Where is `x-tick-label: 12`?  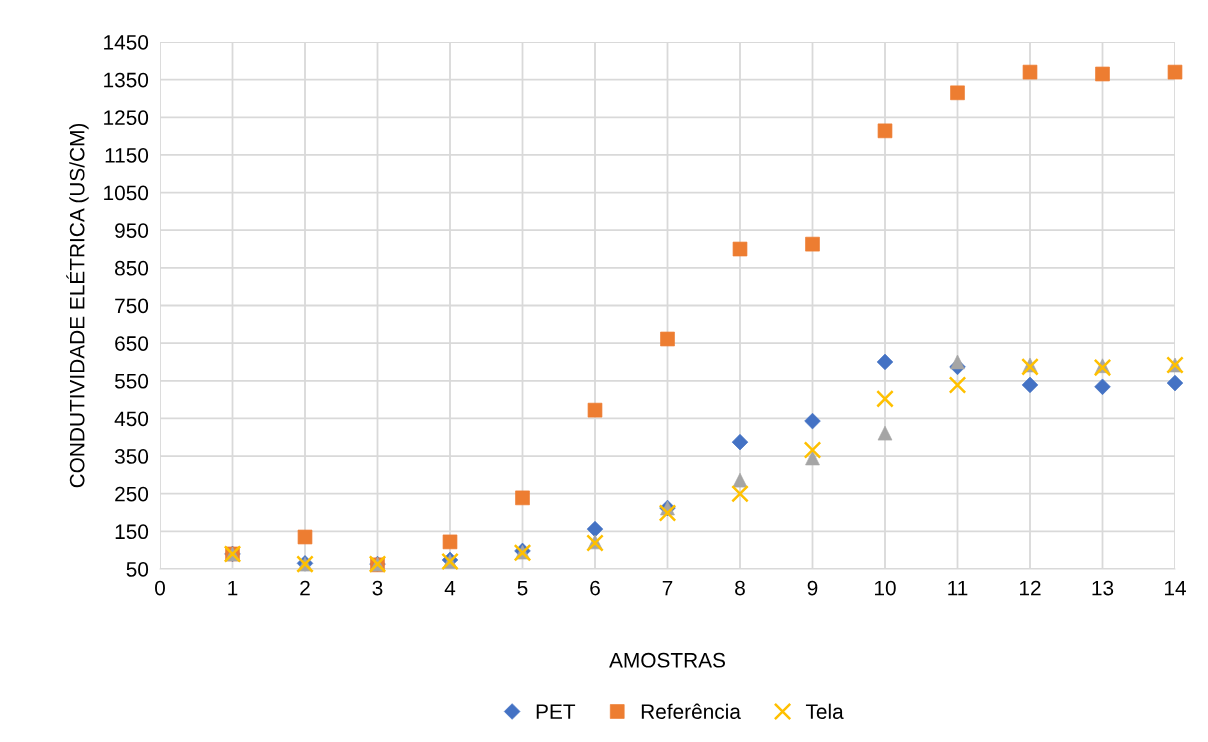
x-tick-label: 12 is located at coordinates (1030, 588).